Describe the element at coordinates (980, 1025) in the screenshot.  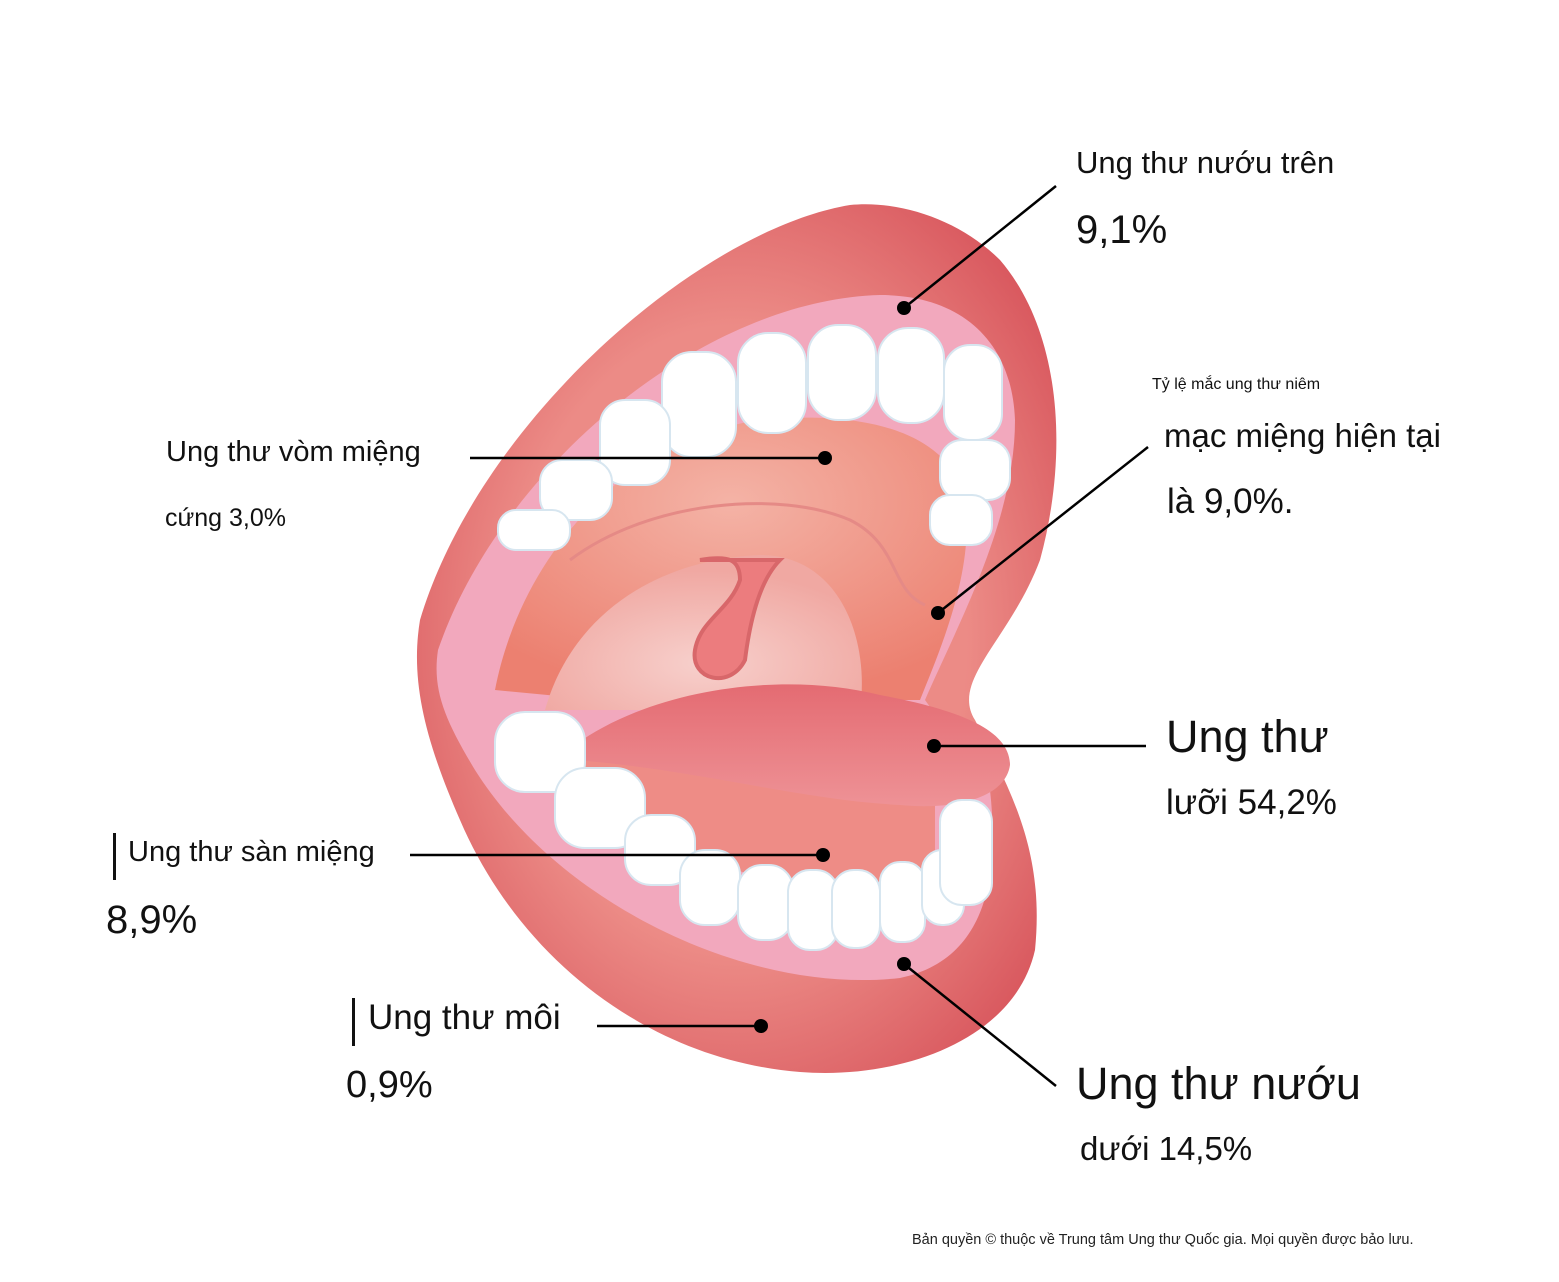
I see `leader-lower-gum` at that location.